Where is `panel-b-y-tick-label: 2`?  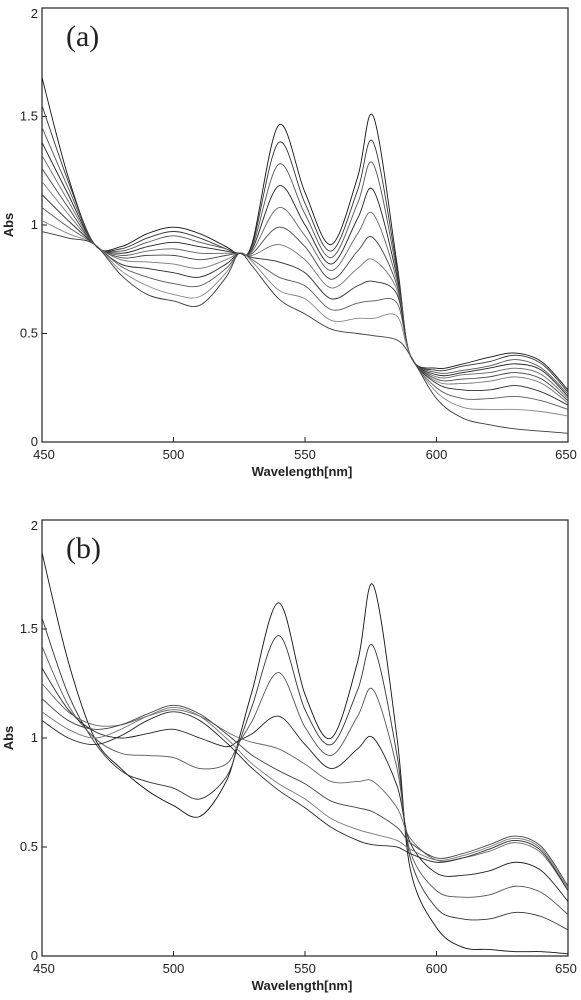 panel-b-y-tick-label: 2 is located at coordinates (34, 525).